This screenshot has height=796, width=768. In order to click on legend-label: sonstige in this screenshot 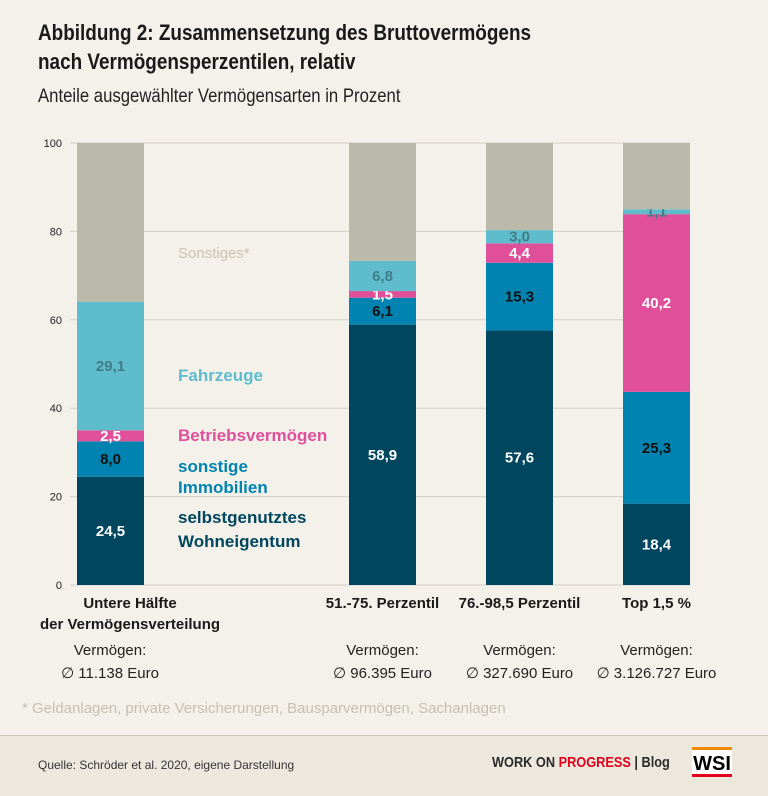, I will do `click(213, 466)`.